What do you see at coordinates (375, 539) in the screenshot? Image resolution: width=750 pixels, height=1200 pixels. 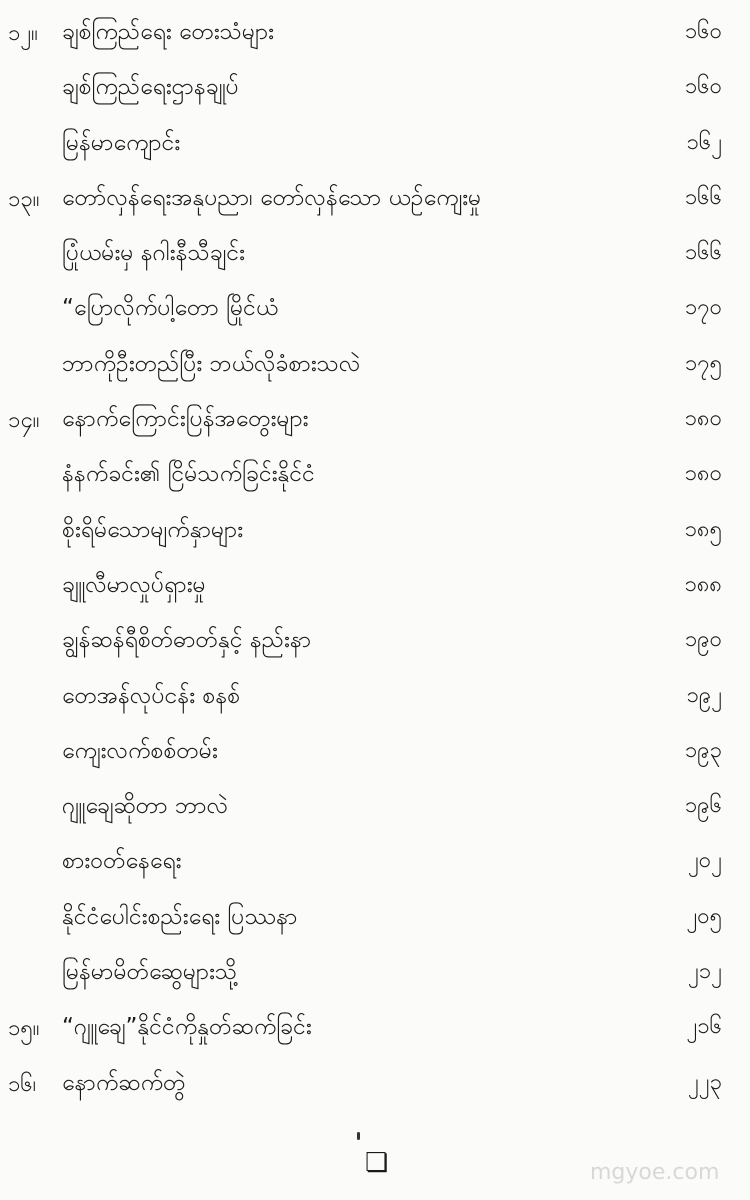 I see `toc-section-row: စိုးရိမ်သောမျက်နှာများ ၁၈၅` at bounding box center [375, 539].